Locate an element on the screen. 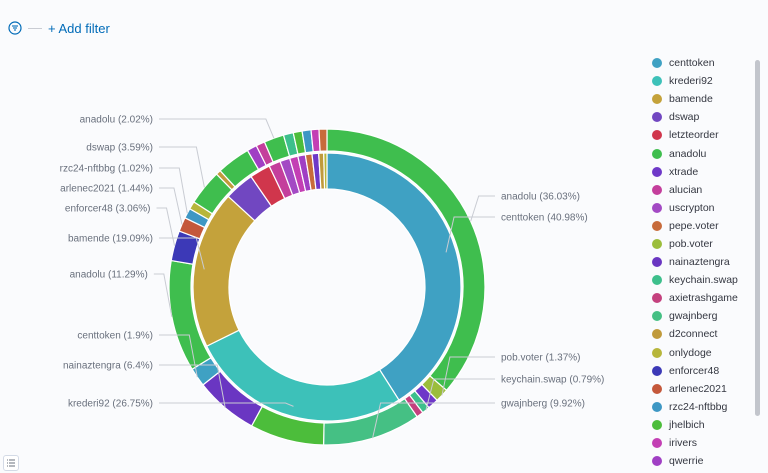  legend-label: anadolu is located at coordinates (688, 153).